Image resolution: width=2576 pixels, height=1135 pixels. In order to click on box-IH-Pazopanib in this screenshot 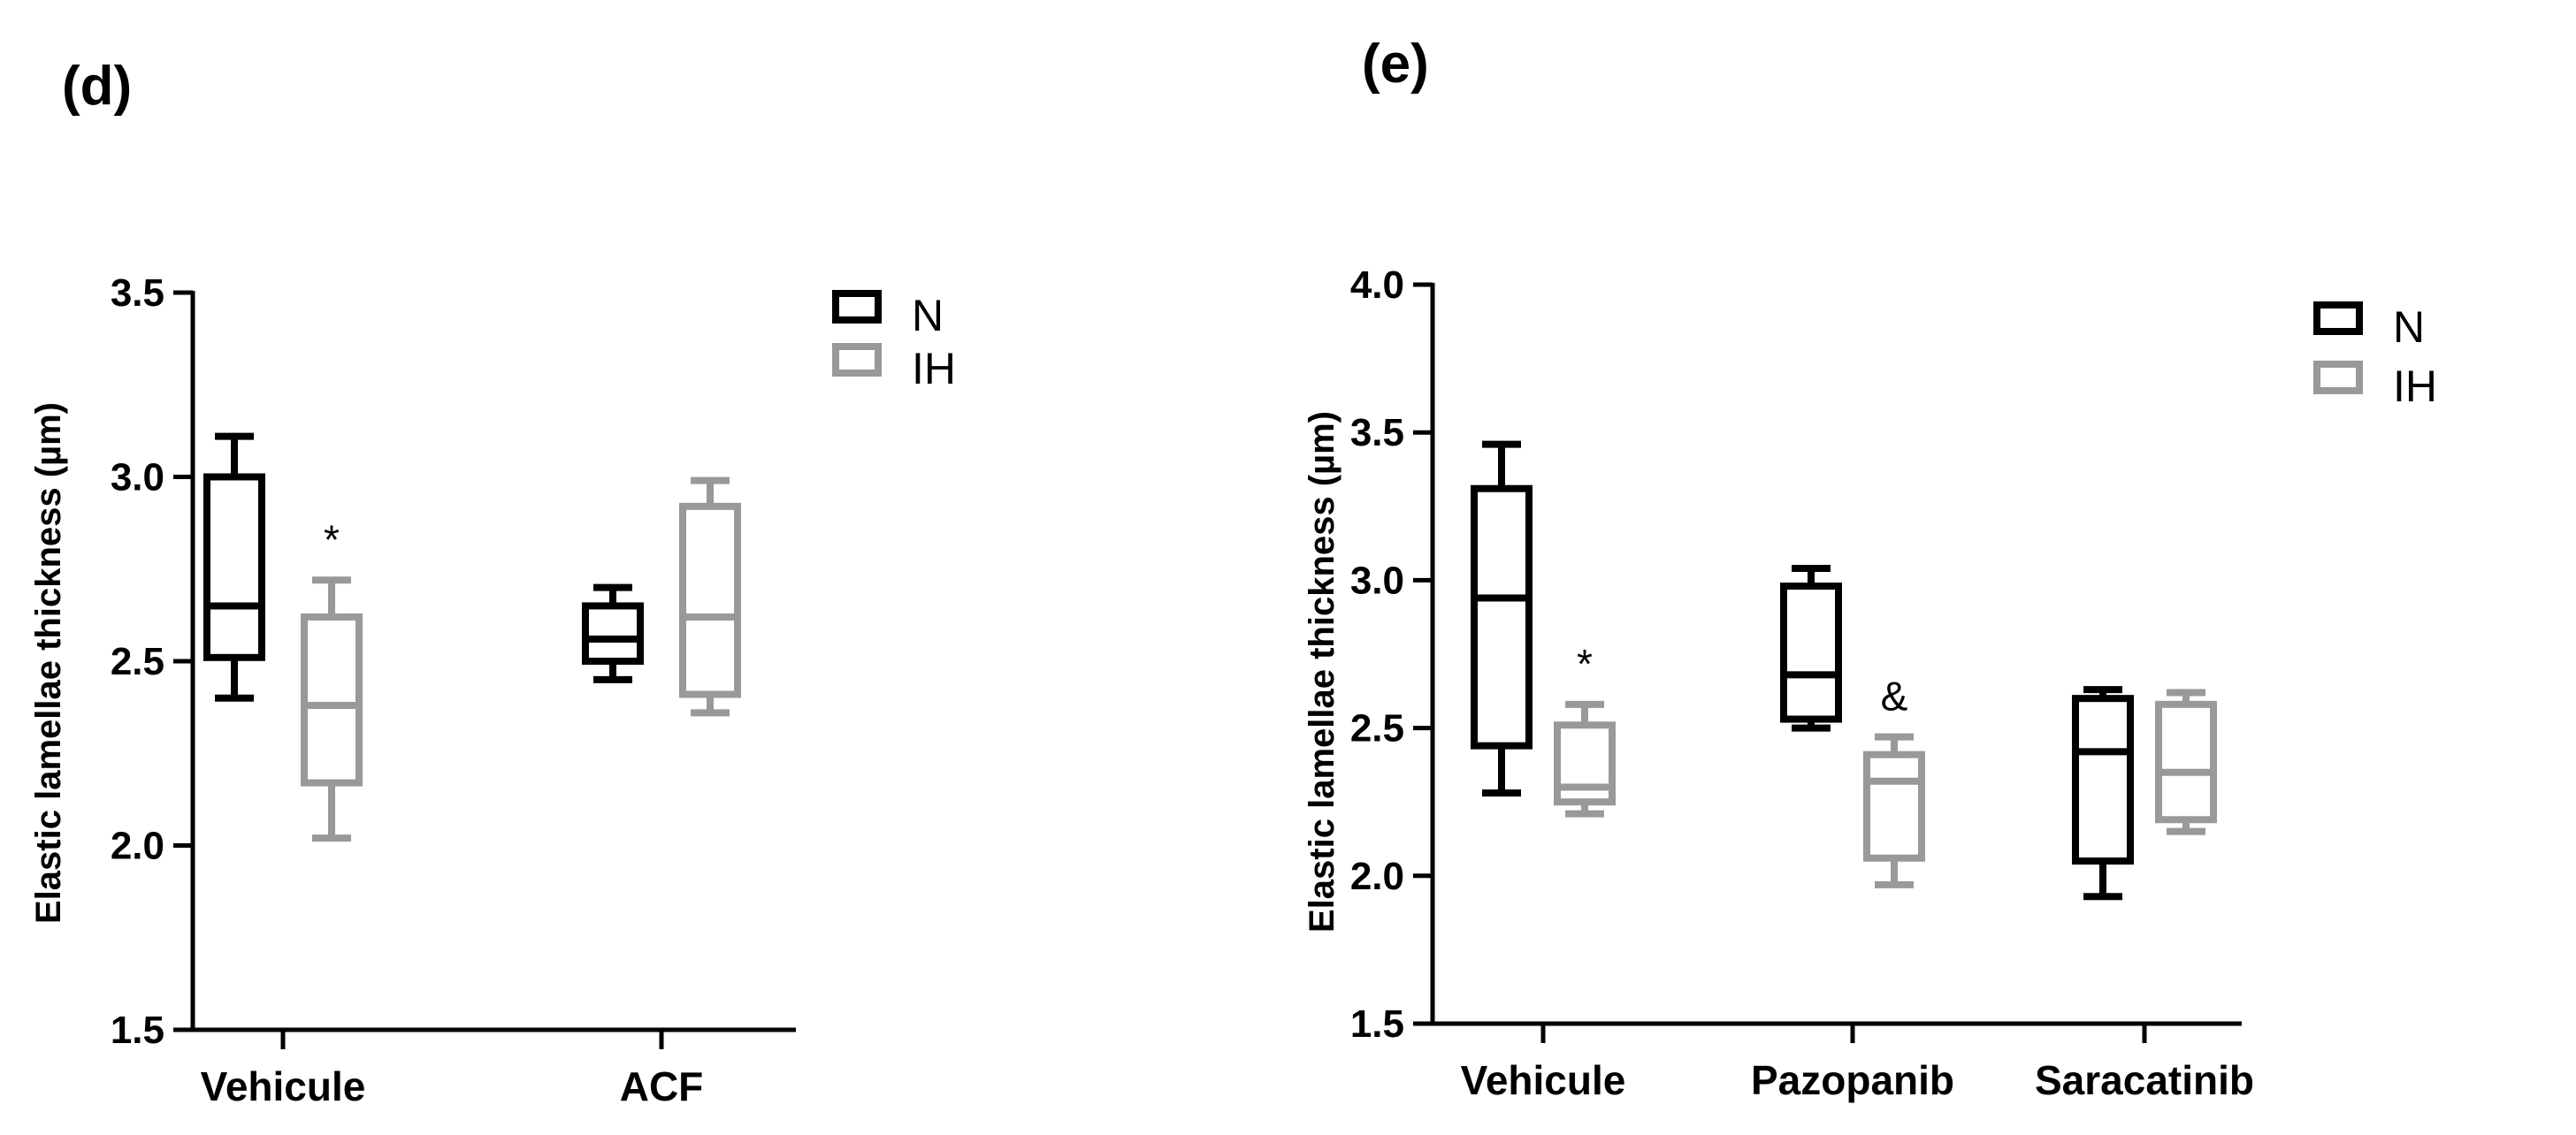, I will do `click(1894, 810)`.